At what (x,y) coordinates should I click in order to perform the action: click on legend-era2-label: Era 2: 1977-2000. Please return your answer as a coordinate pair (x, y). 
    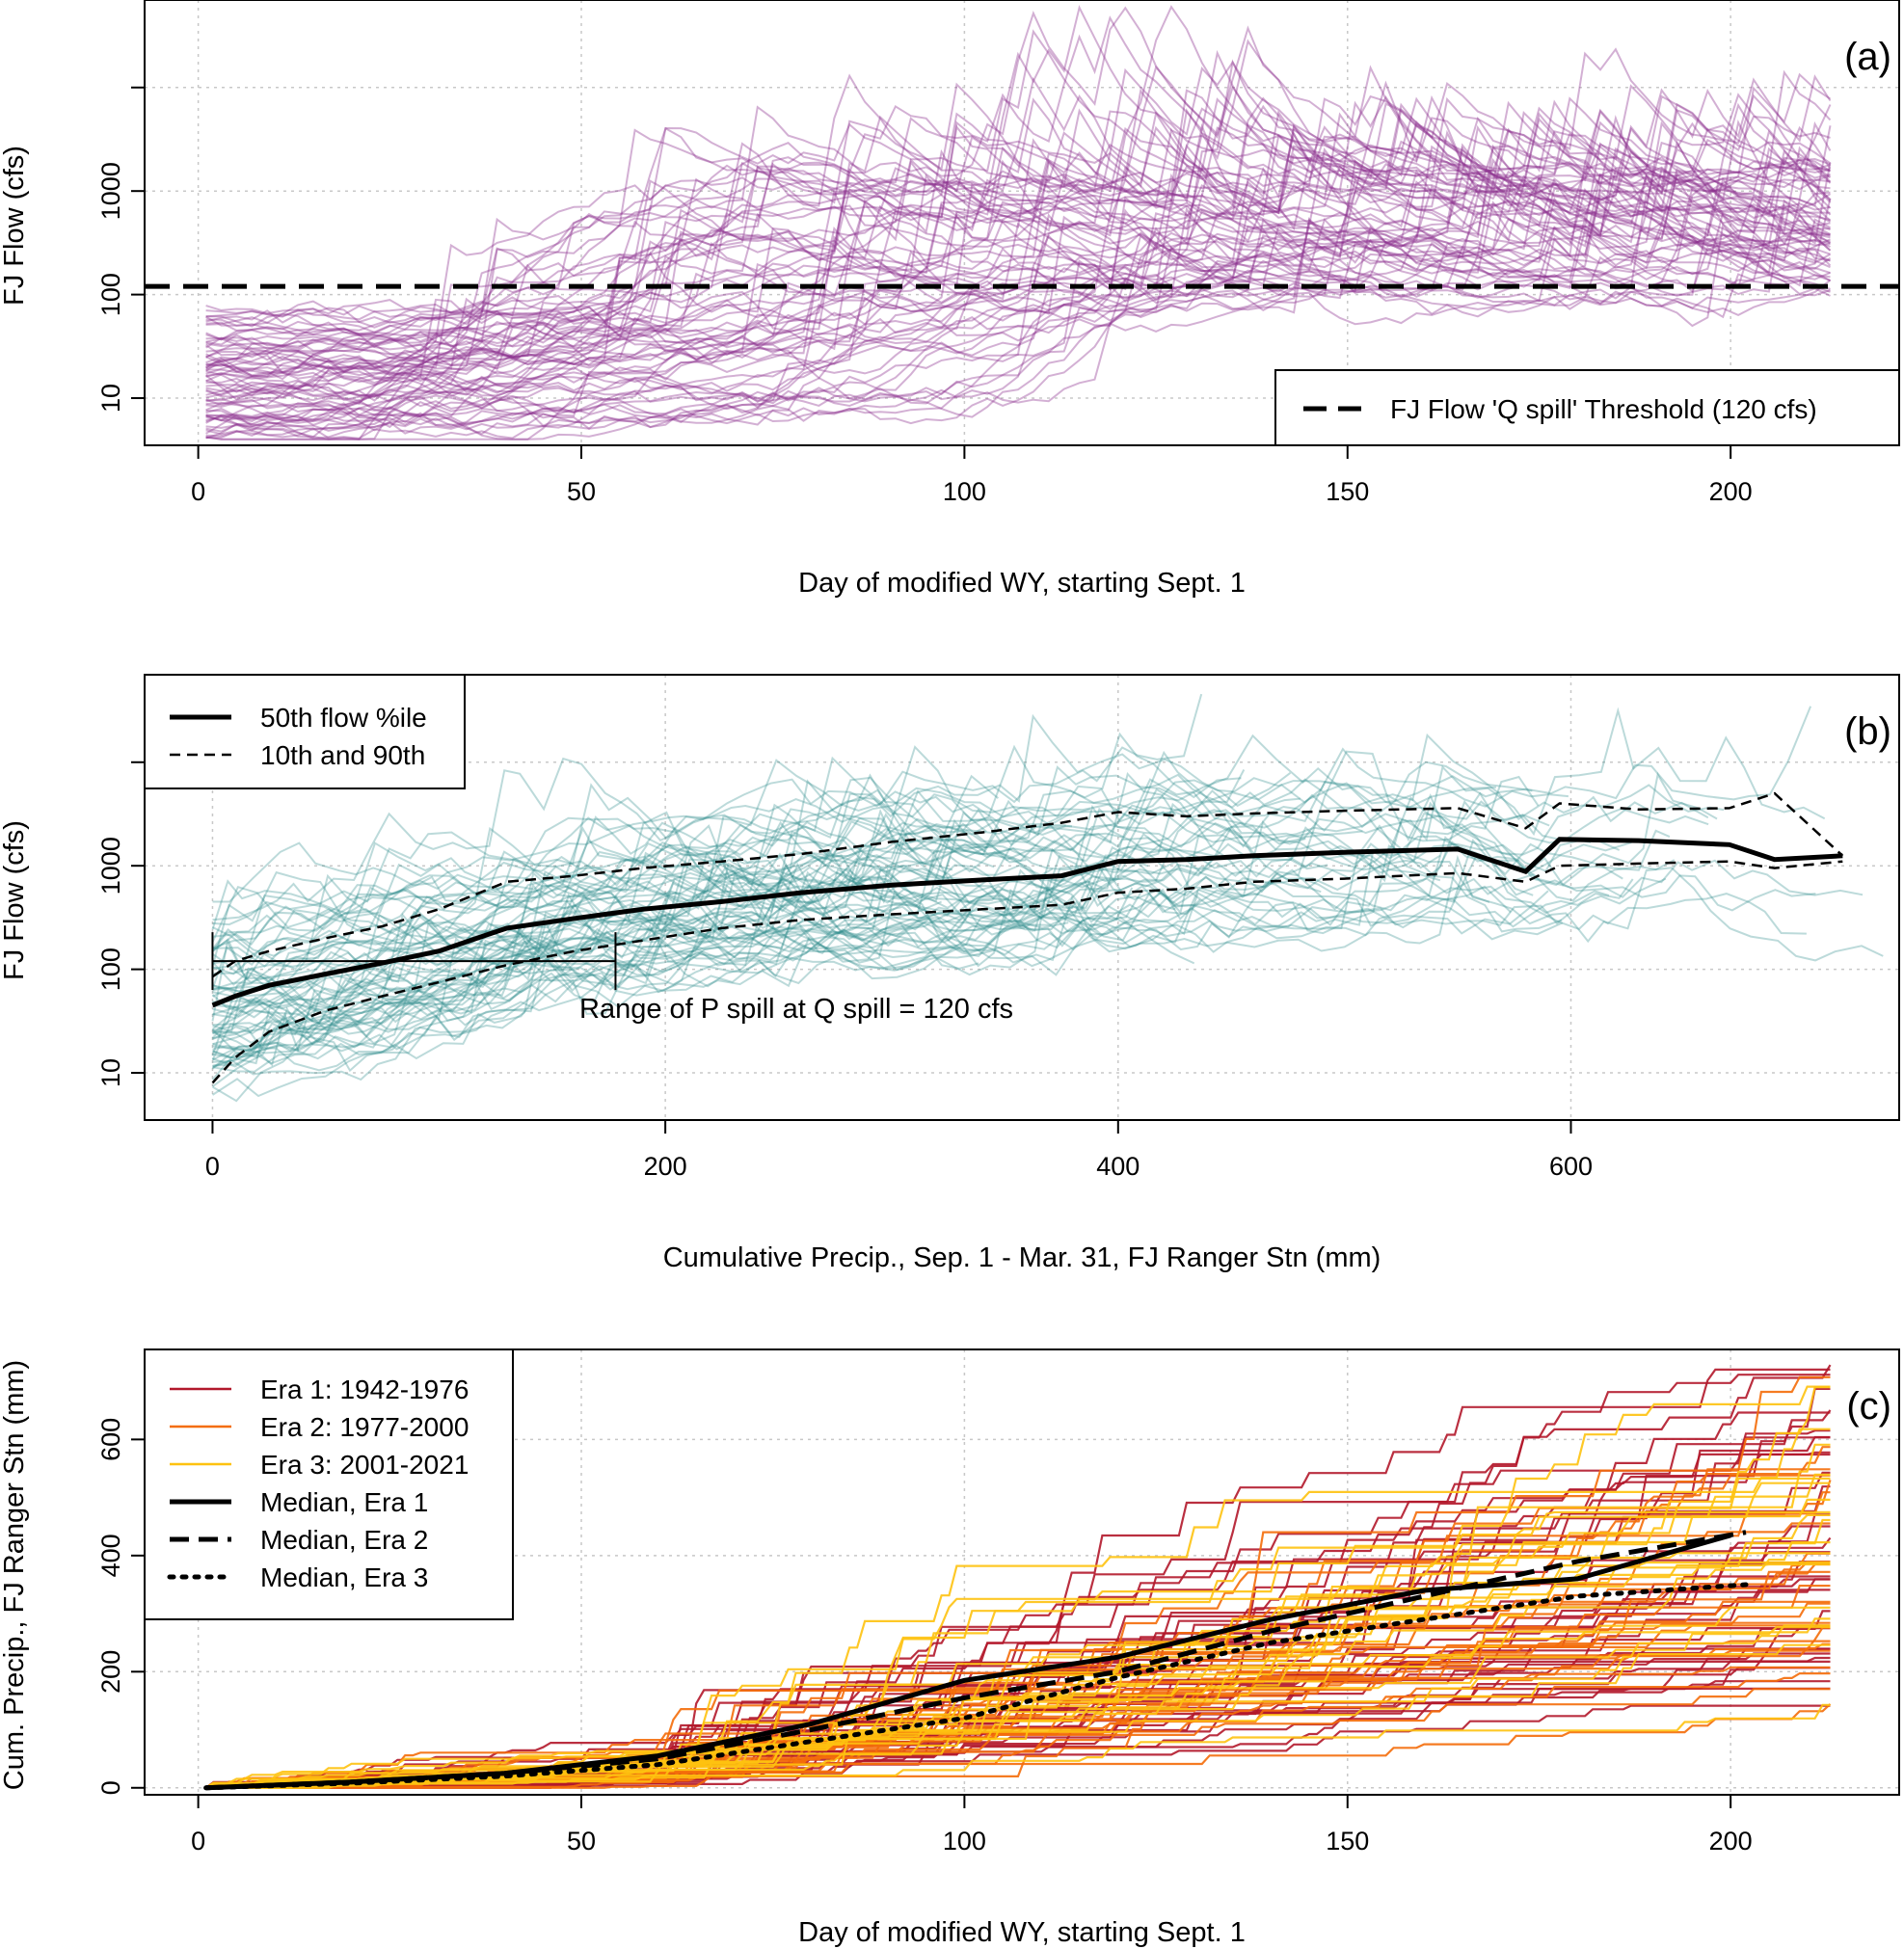
    Looking at the image, I should click on (364, 1427).